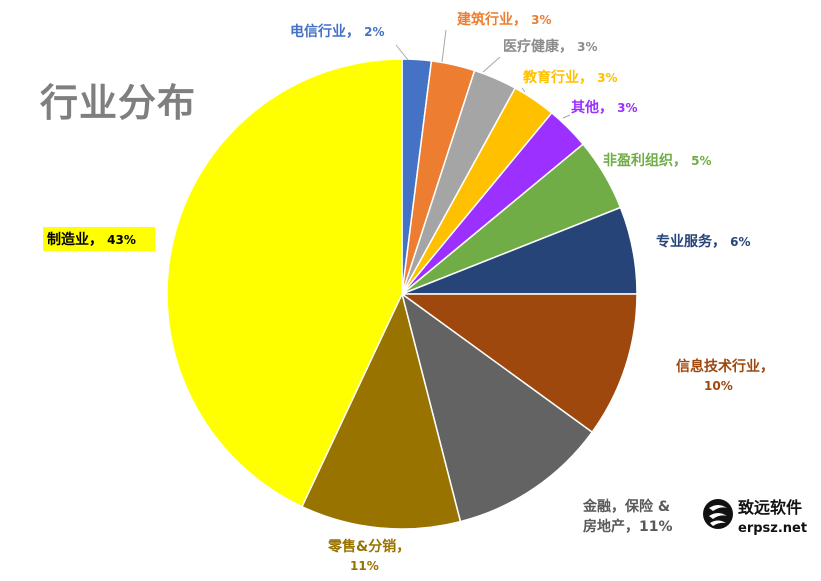 The width and height of the screenshot is (821, 581). I want to click on data-label-9: 零售&分销， 11%, so click(368, 555).